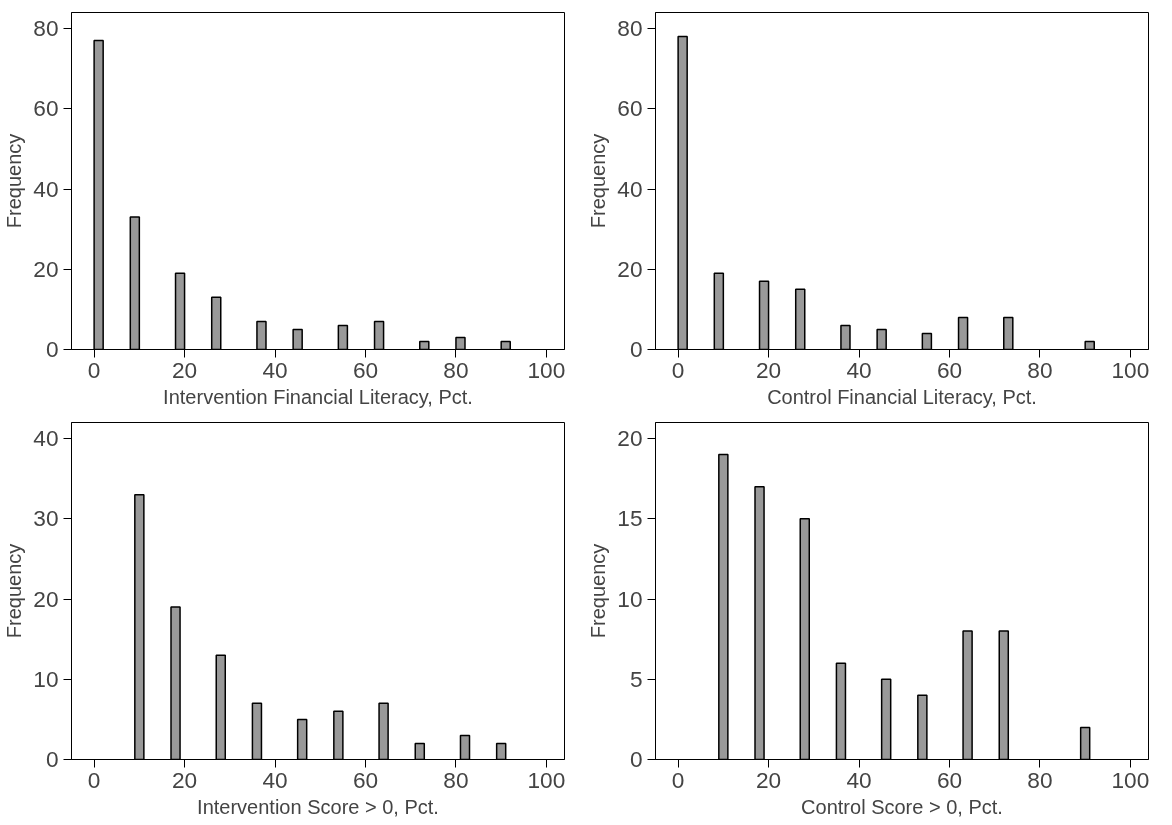 This screenshot has width=1172, height=825. I want to click on x-axis-title: Intervention Financial Literacy, Pct., so click(318, 396).